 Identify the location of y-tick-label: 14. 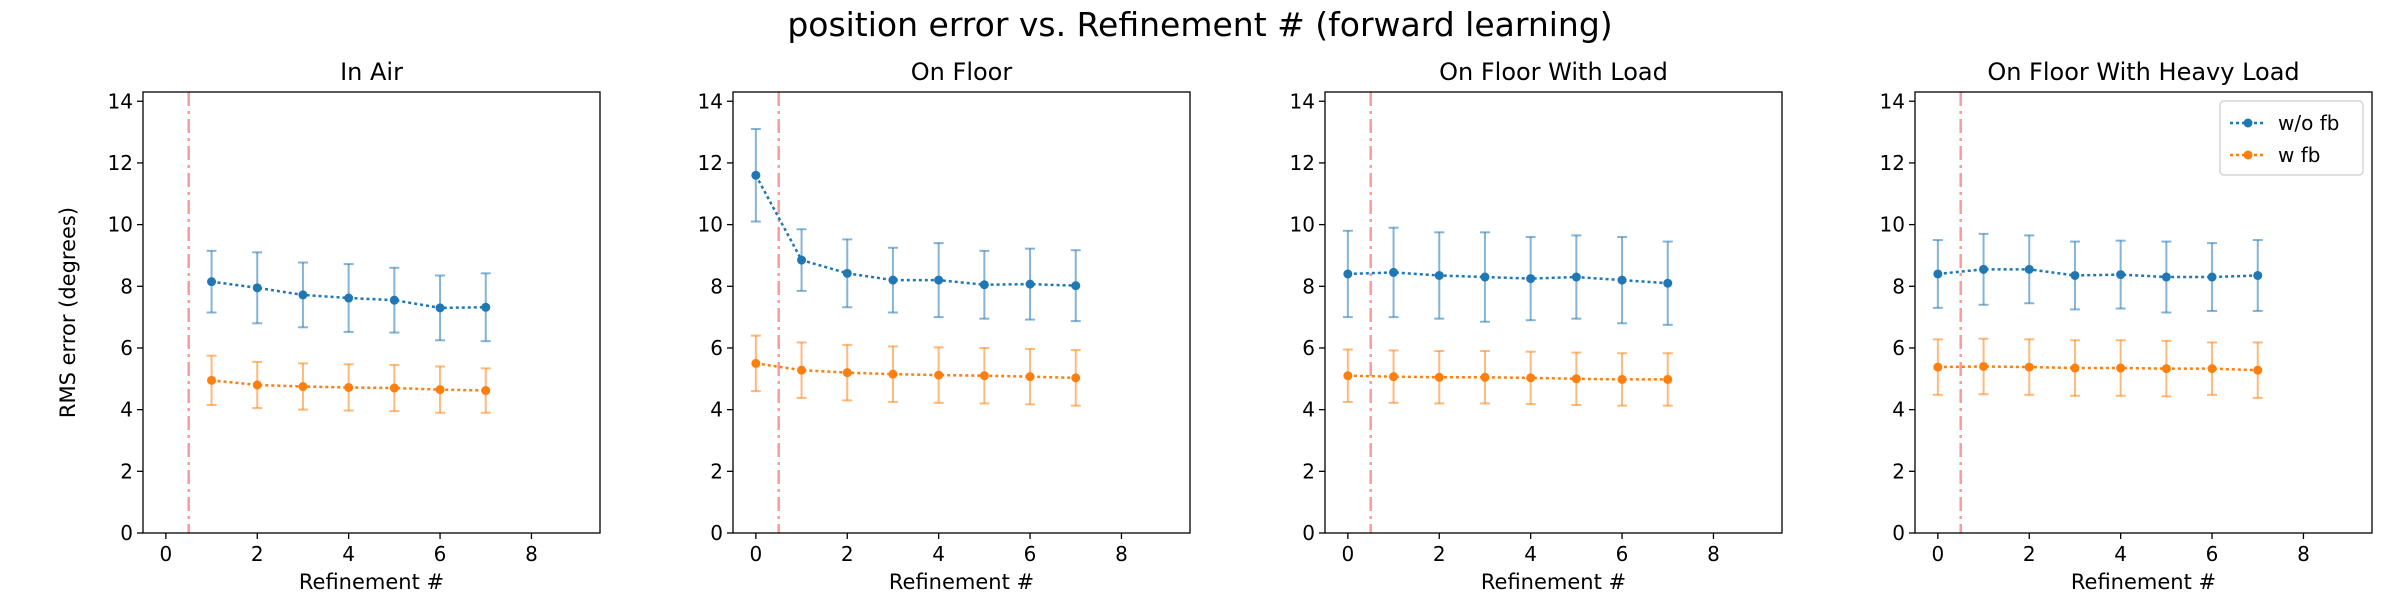
(120, 101).